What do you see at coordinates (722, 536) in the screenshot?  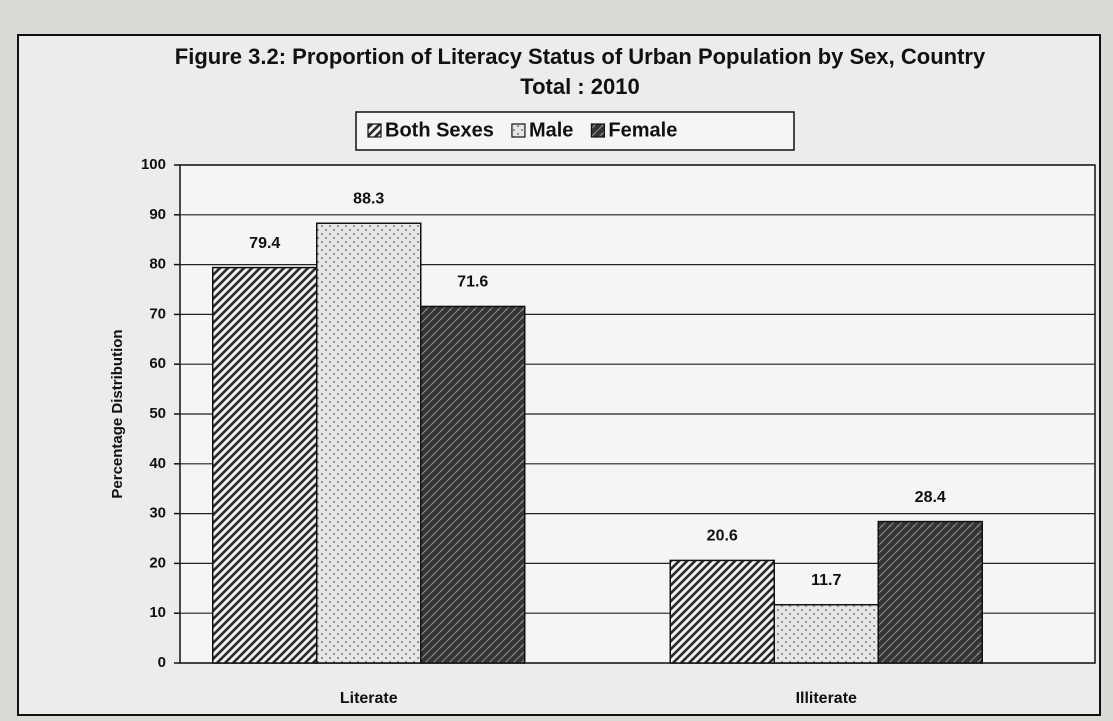 I see `data-label: 20.6` at bounding box center [722, 536].